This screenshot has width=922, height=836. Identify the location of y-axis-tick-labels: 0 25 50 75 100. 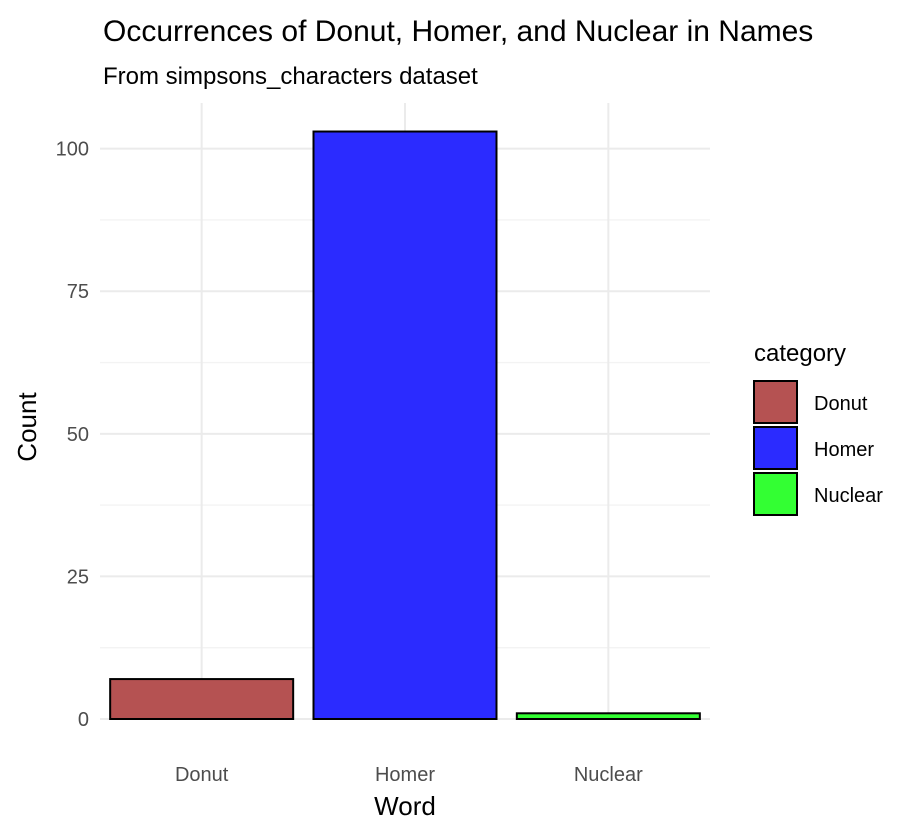
(72, 435).